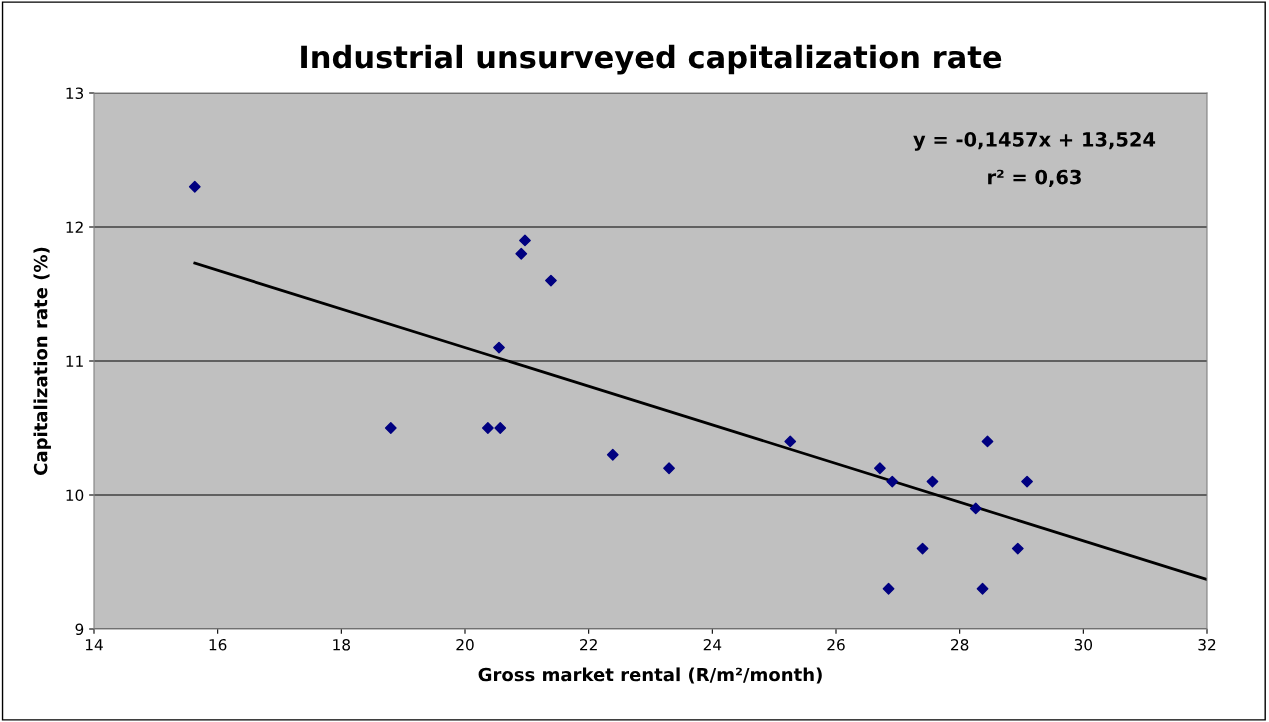 The width and height of the screenshot is (1269, 722). I want to click on annotation: y = -0,1457x + 13,524, so click(1034, 141).